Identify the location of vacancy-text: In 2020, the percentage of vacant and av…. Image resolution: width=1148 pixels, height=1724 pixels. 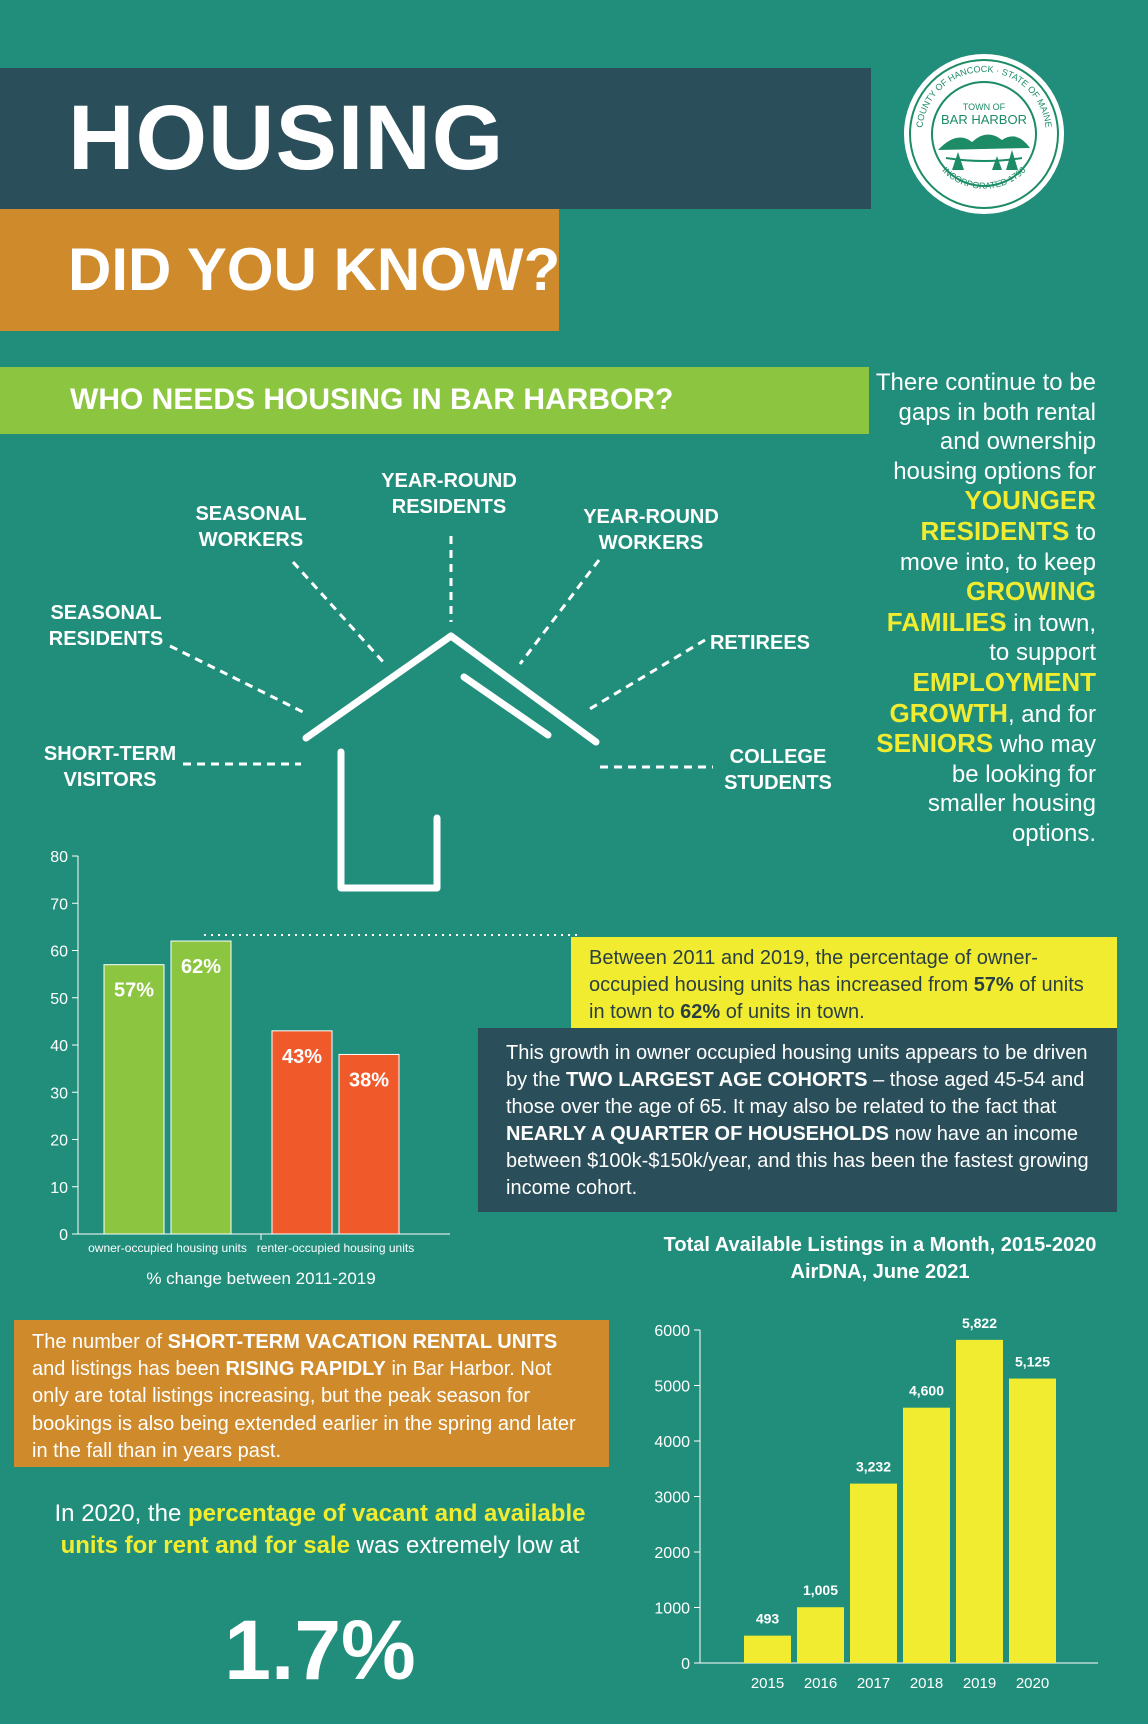
(320, 1529).